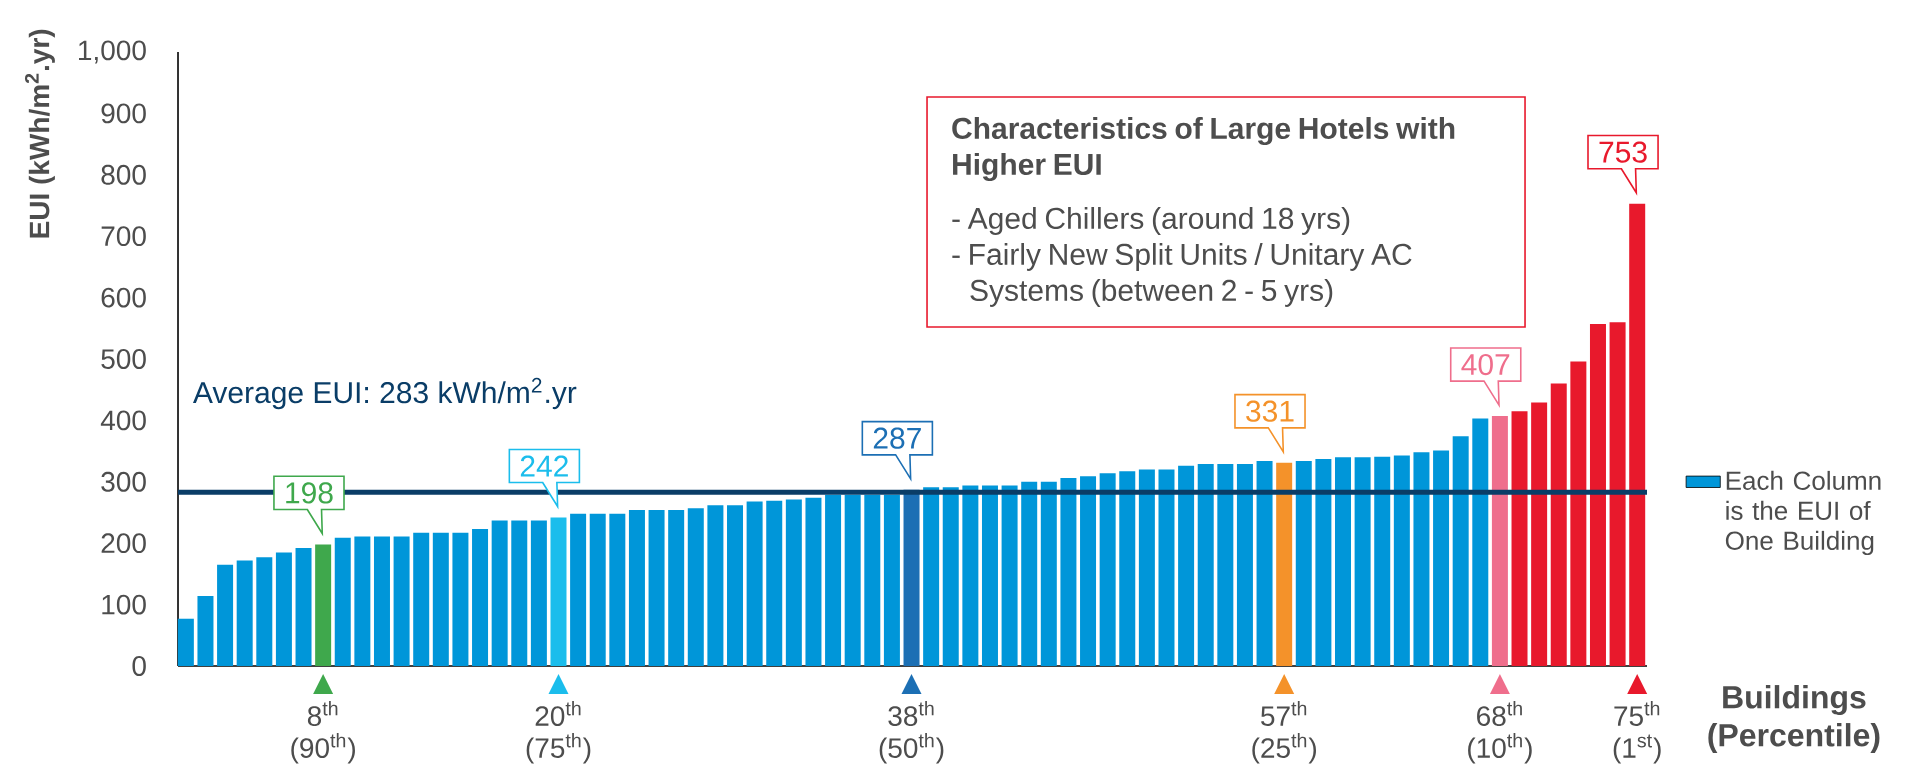  What do you see at coordinates (1151, 221) in the screenshot?
I see `annotation: - Aged Chillers (around 18 yrs)` at bounding box center [1151, 221].